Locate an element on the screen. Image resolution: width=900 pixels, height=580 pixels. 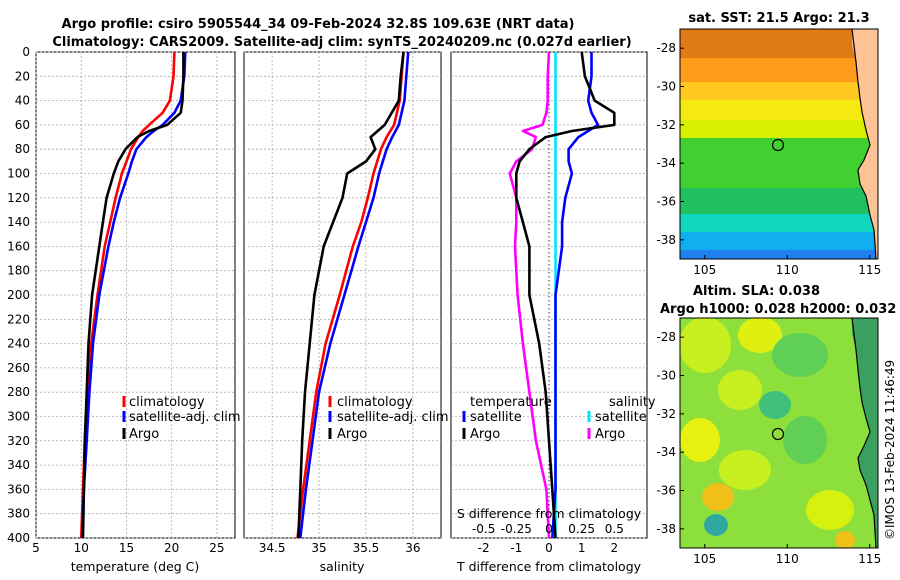
sla-map-frame is located at coordinates (779, 433).